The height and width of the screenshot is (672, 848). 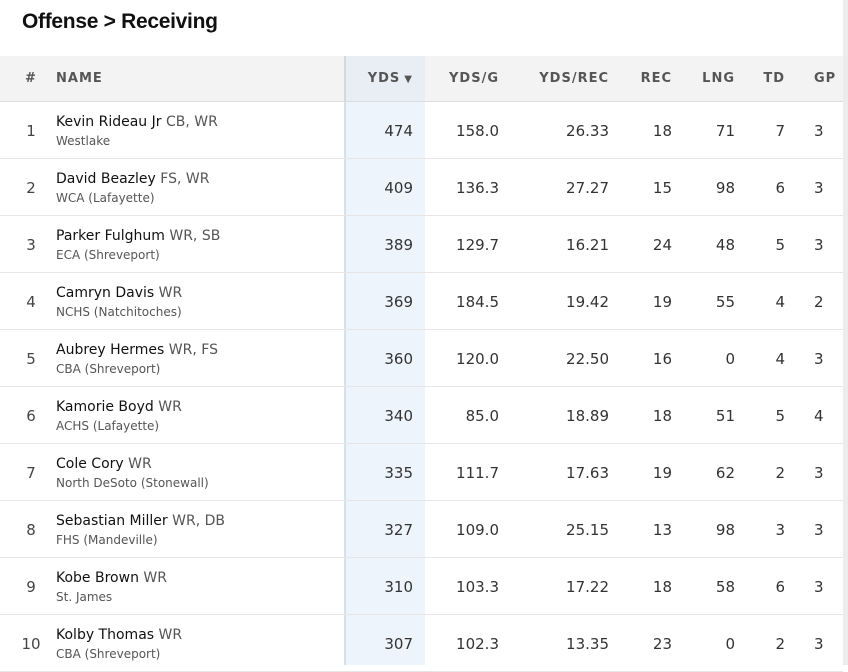 What do you see at coordinates (662, 188) in the screenshot?
I see `cell-rec: 15` at bounding box center [662, 188].